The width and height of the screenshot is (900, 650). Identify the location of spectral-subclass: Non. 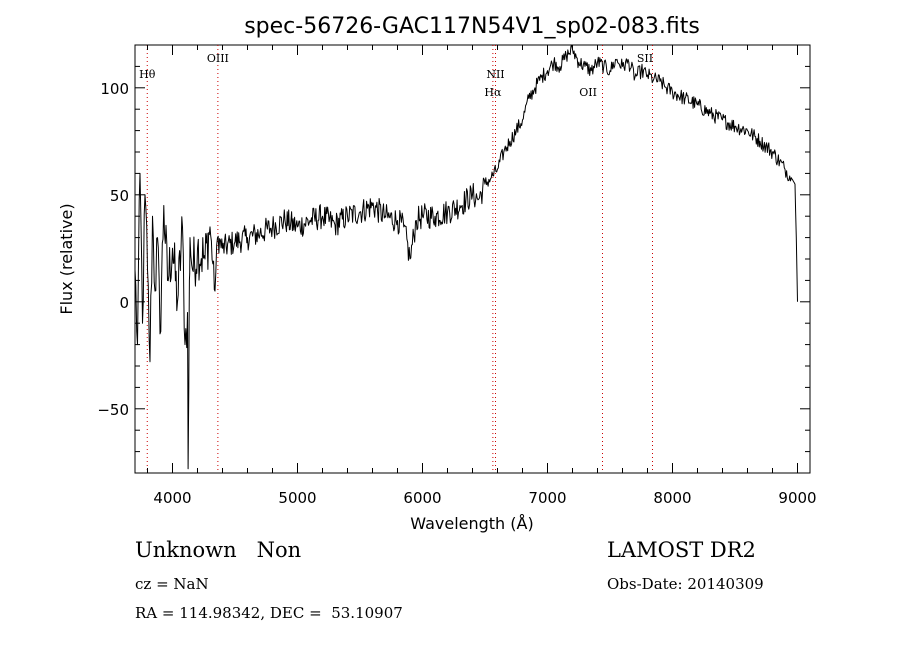
(279, 550).